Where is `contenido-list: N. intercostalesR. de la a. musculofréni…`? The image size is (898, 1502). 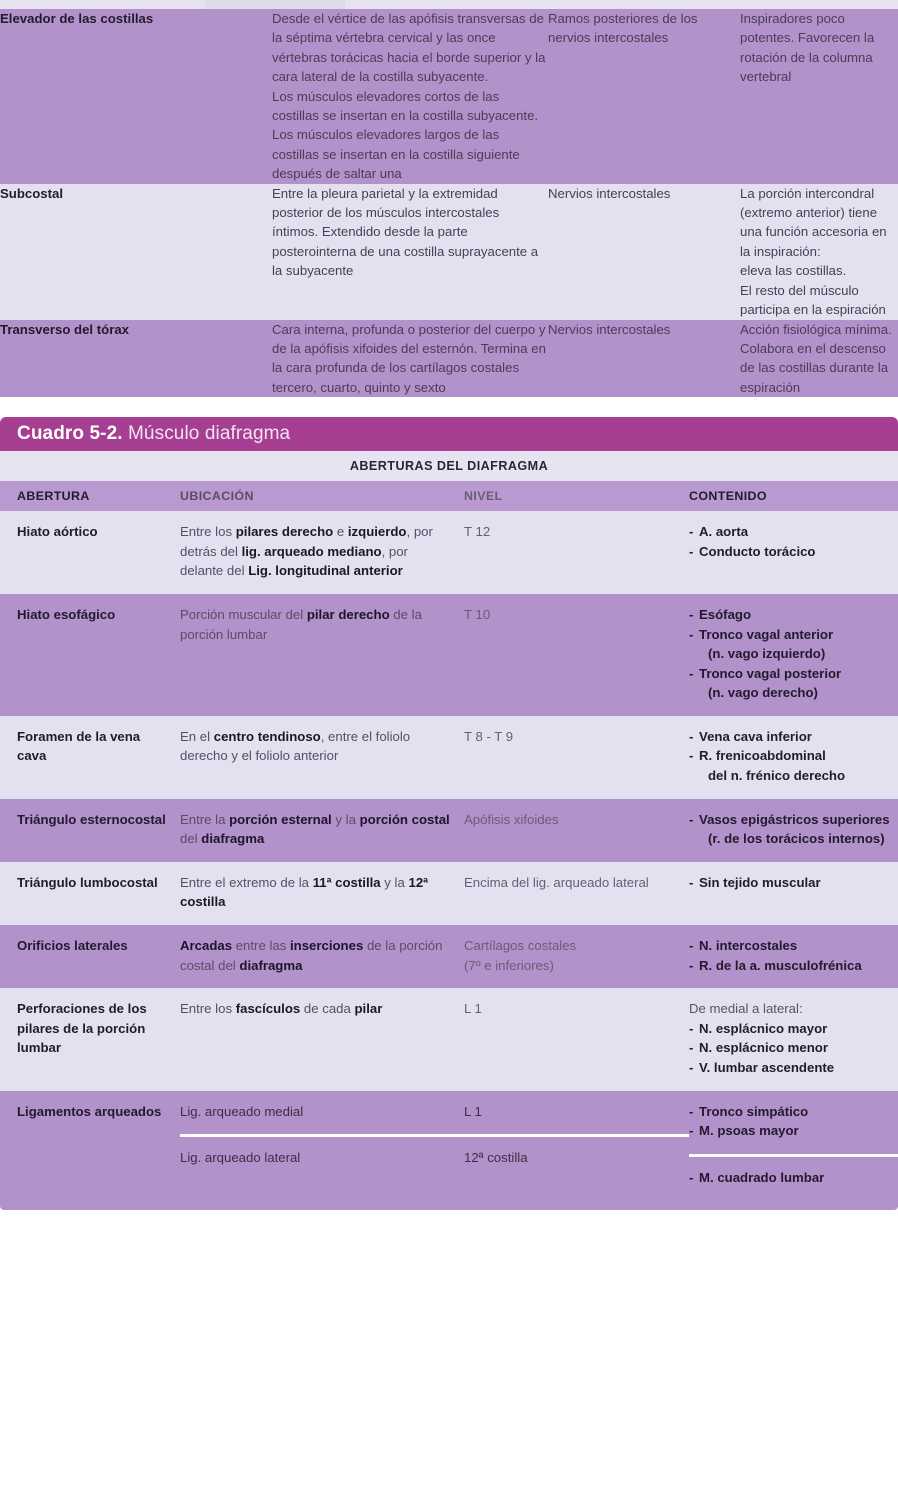 contenido-list: N. intercostalesR. de la a. musculofréni… is located at coordinates (793, 955).